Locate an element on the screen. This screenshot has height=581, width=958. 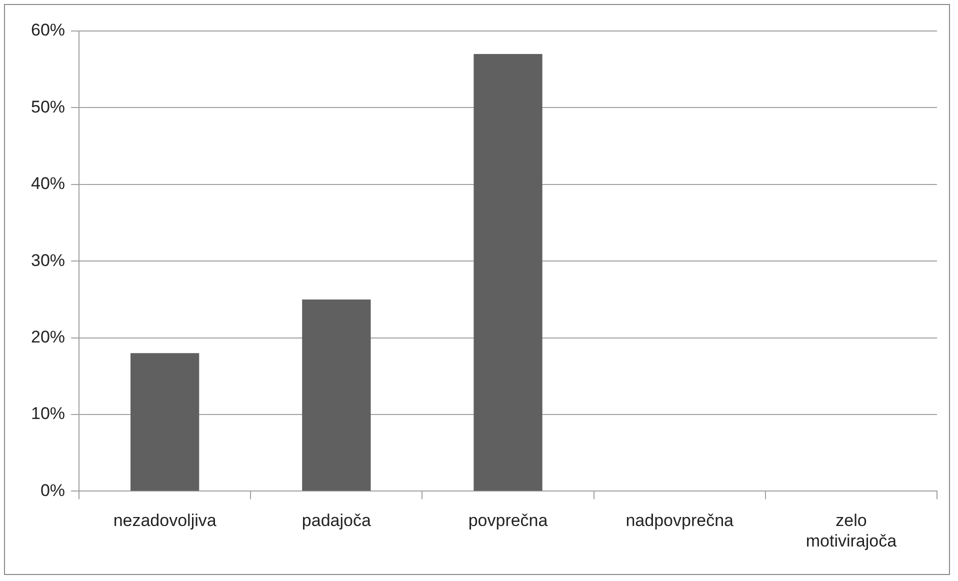
x-tick-label: nadpovprečna is located at coordinates (680, 520).